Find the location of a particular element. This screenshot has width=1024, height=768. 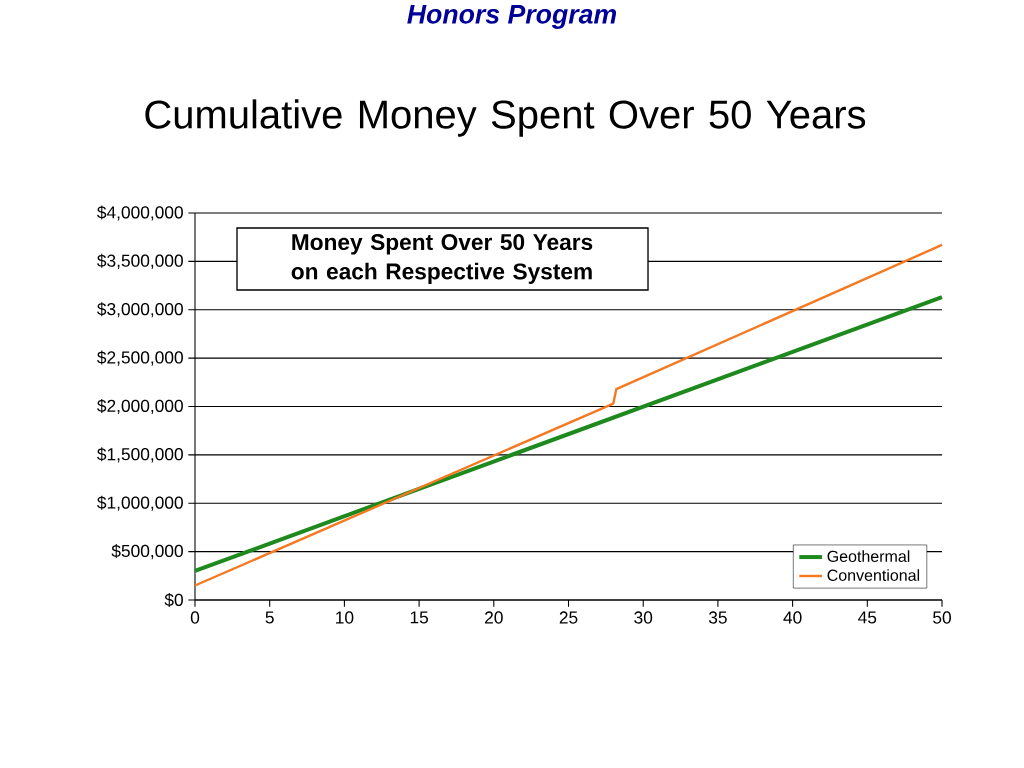

x-tick-label: 15 is located at coordinates (419, 617).